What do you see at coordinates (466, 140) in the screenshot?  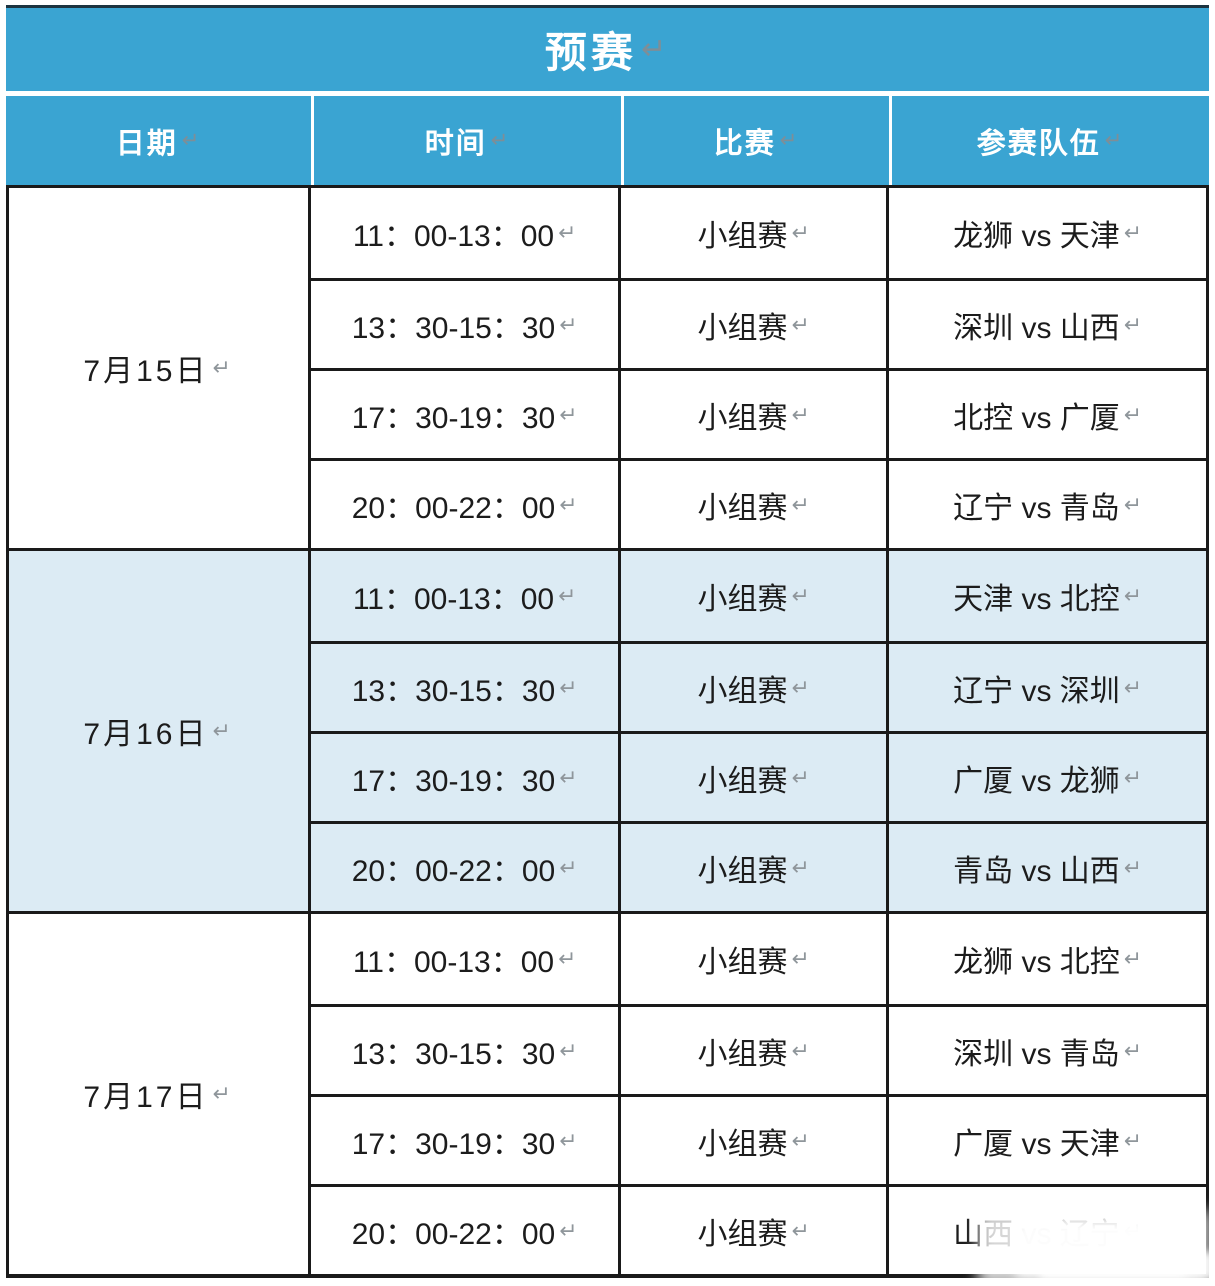 I see `column-header-time: 时间 ↵` at bounding box center [466, 140].